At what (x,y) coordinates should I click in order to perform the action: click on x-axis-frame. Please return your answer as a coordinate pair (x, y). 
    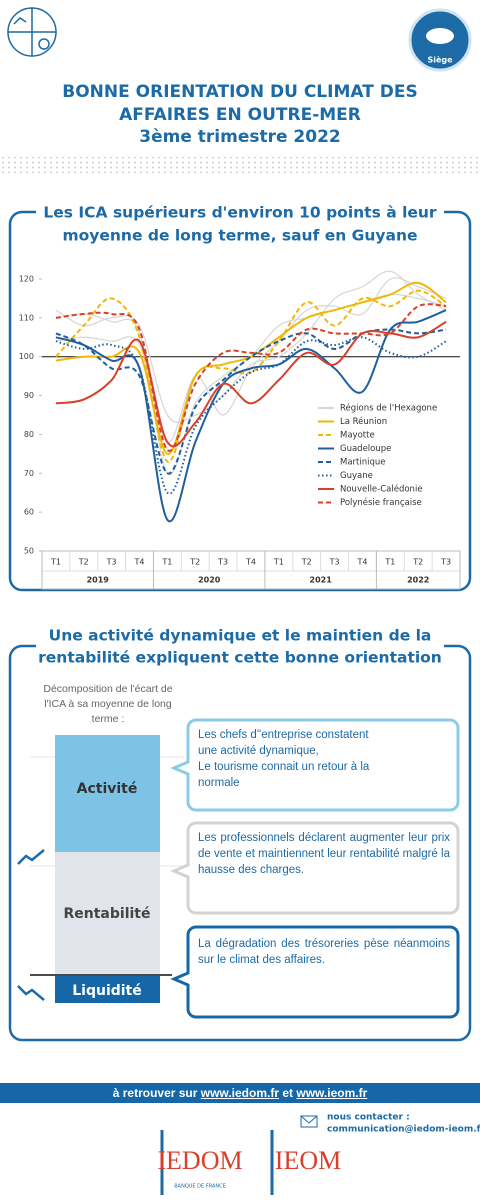
    Looking at the image, I should click on (251, 570).